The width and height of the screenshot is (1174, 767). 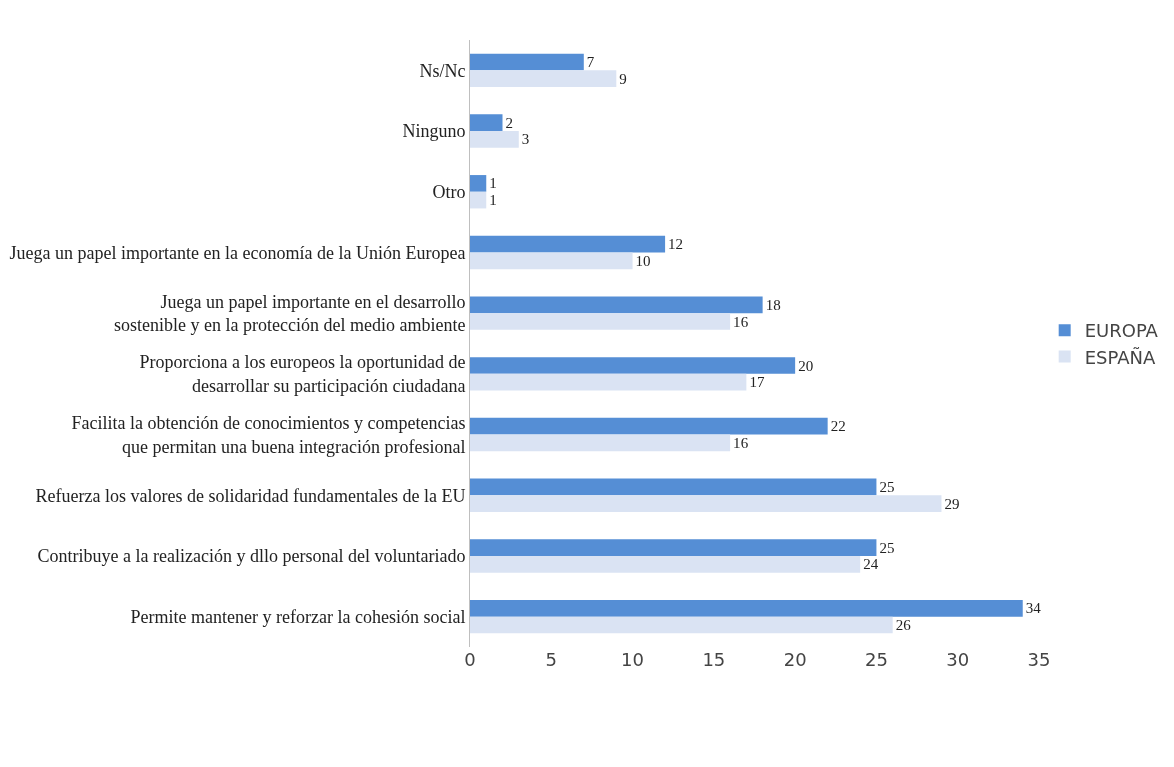 What do you see at coordinates (876, 659) in the screenshot?
I see `x-tick-label: 25` at bounding box center [876, 659].